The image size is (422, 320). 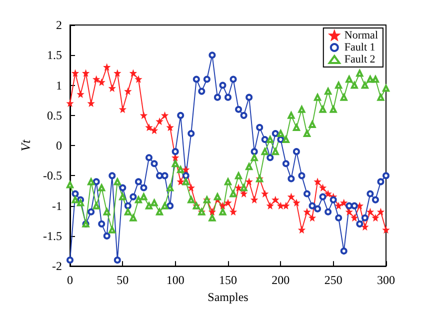 I want to click on x-tick-label: 250, so click(x=333, y=280).